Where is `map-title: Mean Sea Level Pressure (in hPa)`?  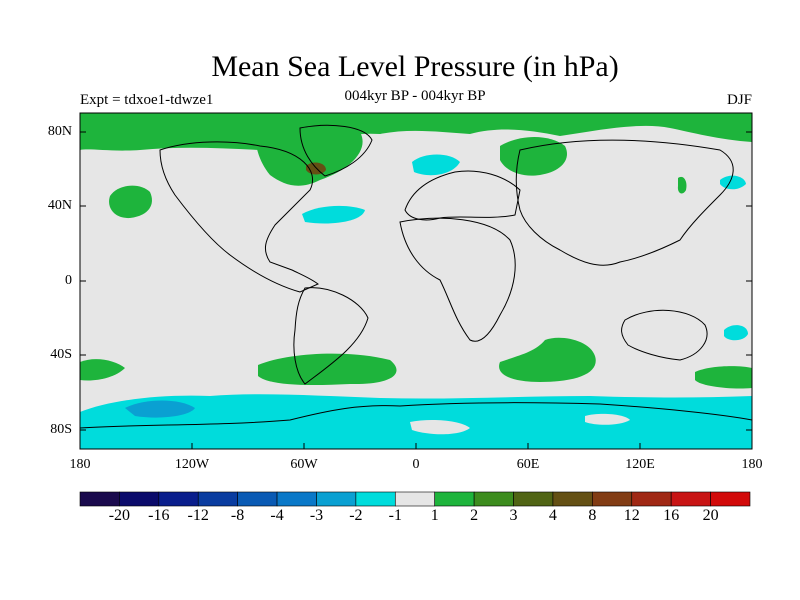 map-title: Mean Sea Level Pressure (in hPa) is located at coordinates (415, 66).